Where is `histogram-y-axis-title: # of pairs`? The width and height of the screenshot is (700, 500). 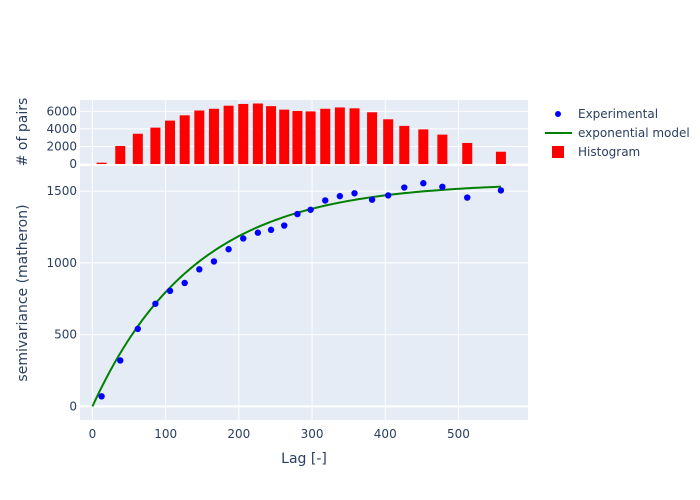 histogram-y-axis-title: # of pairs is located at coordinates (23, 132).